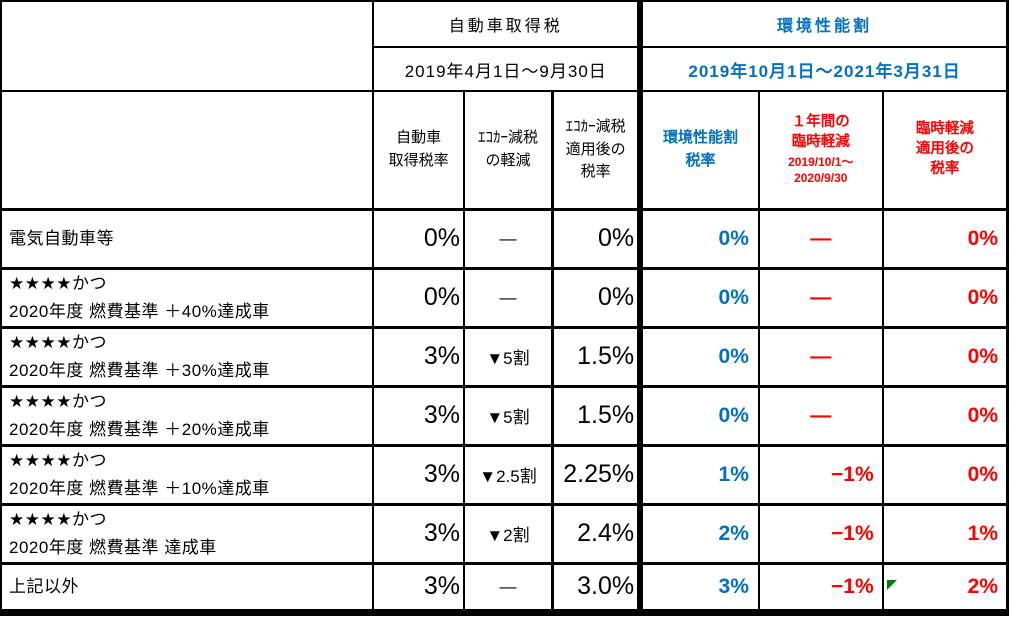 This screenshot has height=642, width=1011. I want to click on vehicle-type-cell: ★★★★かつ 2020年度 燃費基準 達成車, so click(187, 533).